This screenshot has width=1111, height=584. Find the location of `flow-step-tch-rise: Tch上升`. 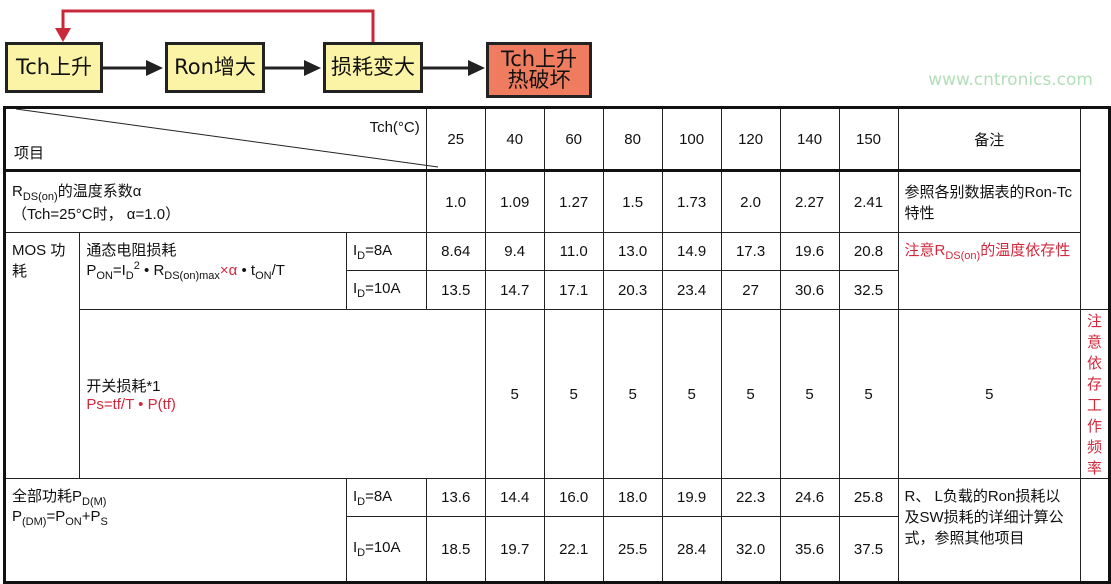

flow-step-tch-rise: Tch上升 is located at coordinates (54, 67).